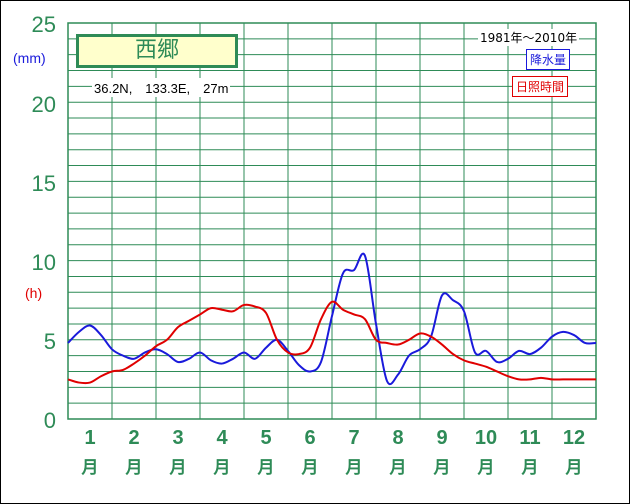 This screenshot has height=504, width=630. Describe the element at coordinates (486, 452) in the screenshot. I see `x-tick-label: 10 月` at that location.